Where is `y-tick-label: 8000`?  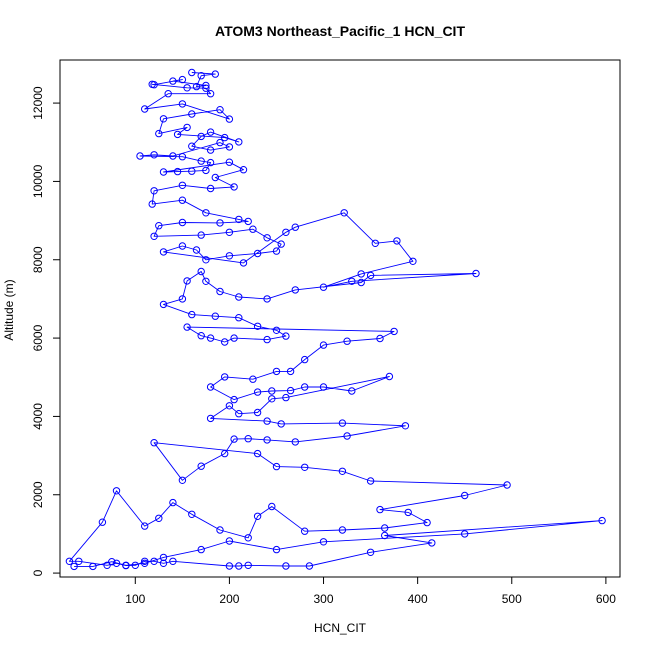 y-tick-label: 8000 is located at coordinates (38, 259).